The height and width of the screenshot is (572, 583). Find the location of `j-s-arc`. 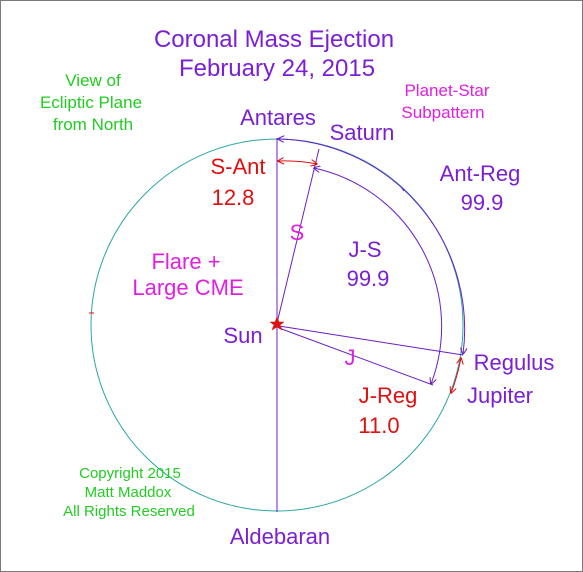

j-s-arc is located at coordinates (378, 276).